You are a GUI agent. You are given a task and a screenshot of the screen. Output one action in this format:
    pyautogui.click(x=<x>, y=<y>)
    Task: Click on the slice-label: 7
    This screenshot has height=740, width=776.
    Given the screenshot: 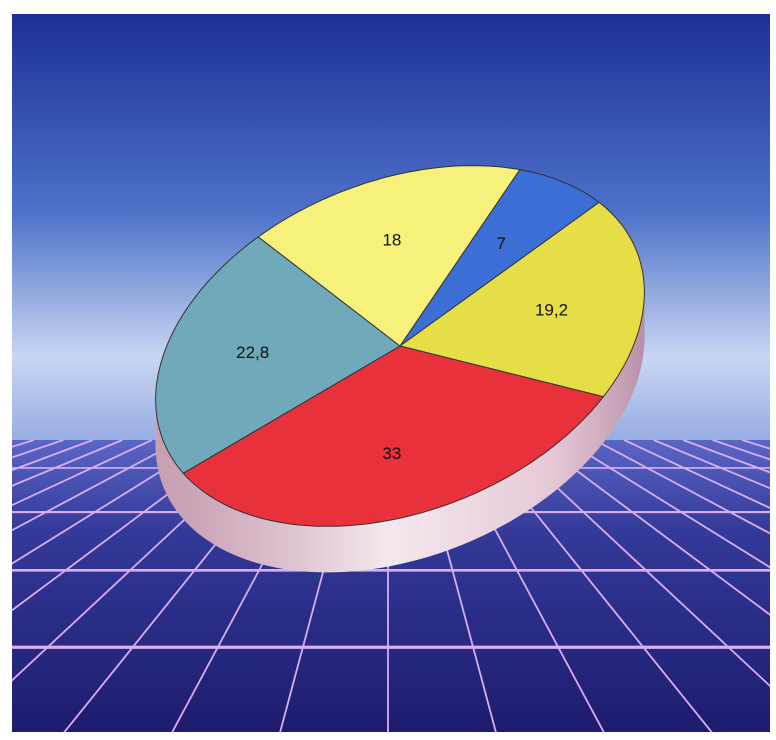 What is the action you would take?
    pyautogui.click(x=501, y=243)
    